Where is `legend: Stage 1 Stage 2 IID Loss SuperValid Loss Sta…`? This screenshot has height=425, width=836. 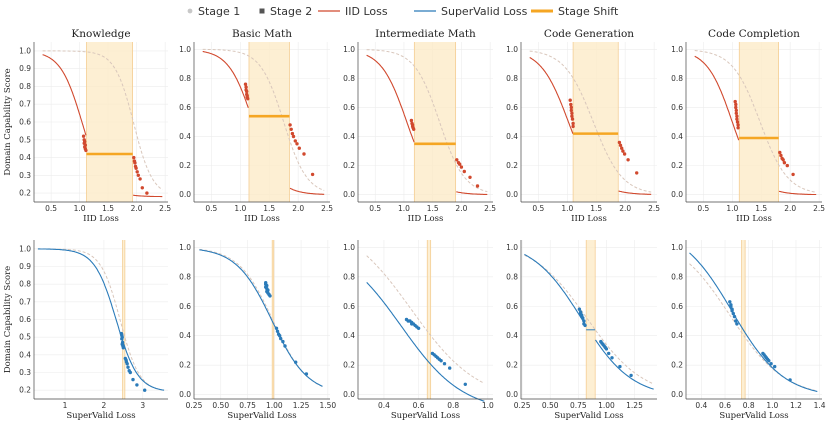 legend: Stage 1 Stage 2 IID Loss SuperValid Loss Sta… is located at coordinates (403, 11).